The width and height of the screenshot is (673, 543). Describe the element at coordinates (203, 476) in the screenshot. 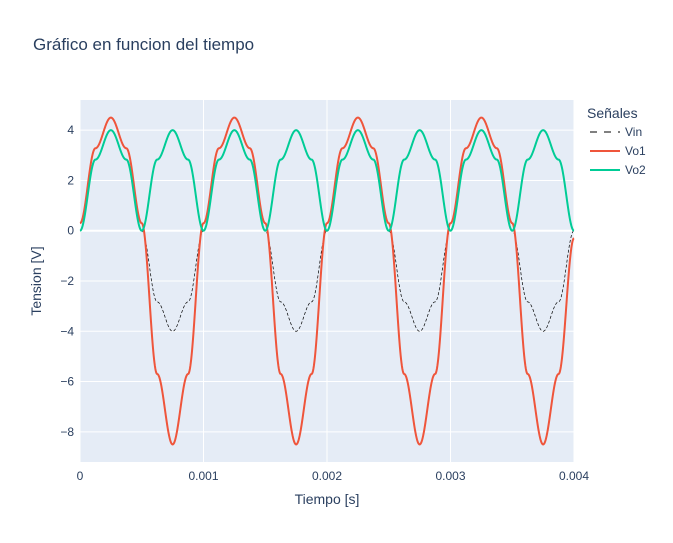

I see `x-tick-label: 0.001` at that location.